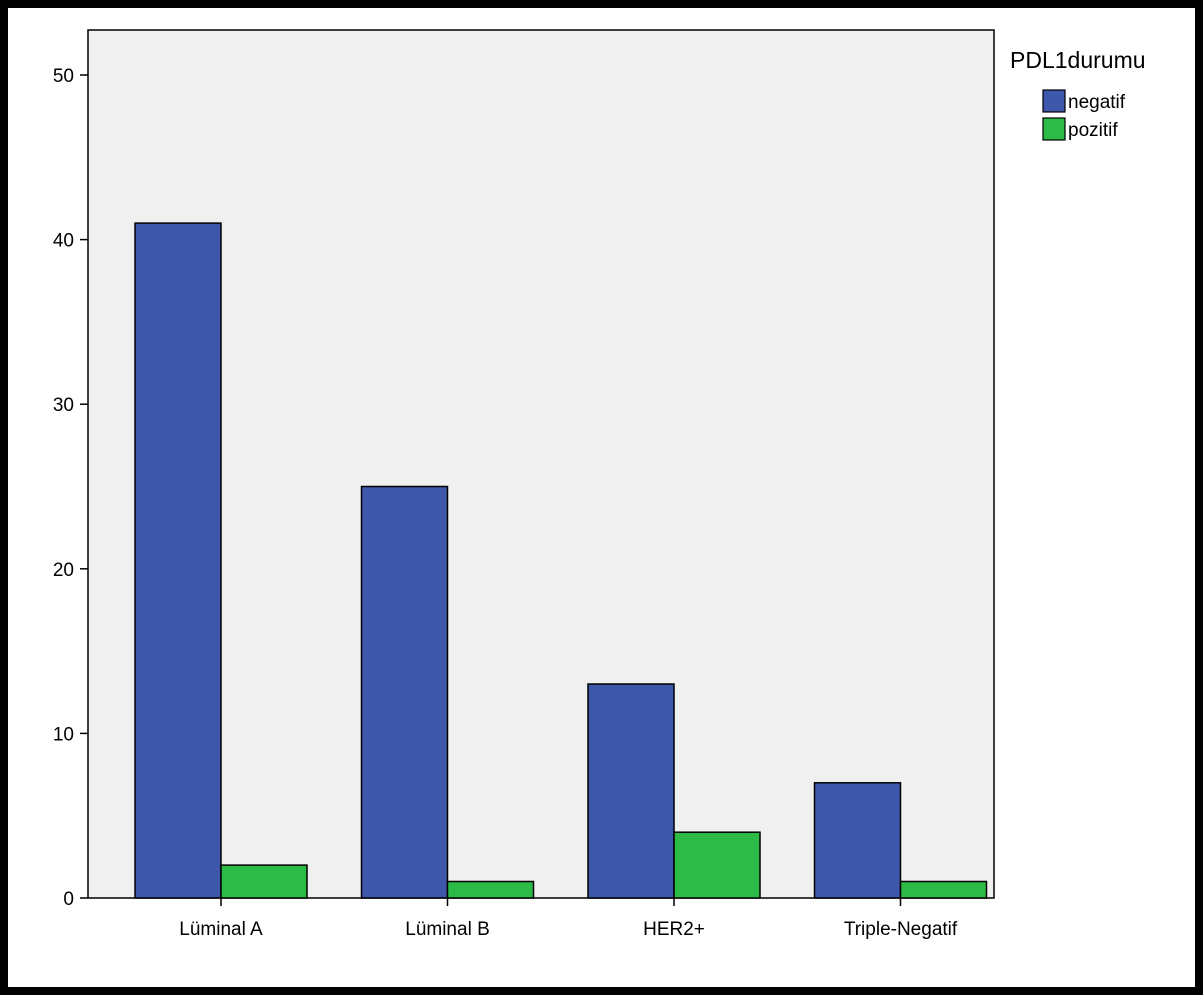 The width and height of the screenshot is (1203, 995). Describe the element at coordinates (568, 919) in the screenshot. I see `x-axis: Lüminal A Lüminal B HER2+ Triple-Negatif` at that location.